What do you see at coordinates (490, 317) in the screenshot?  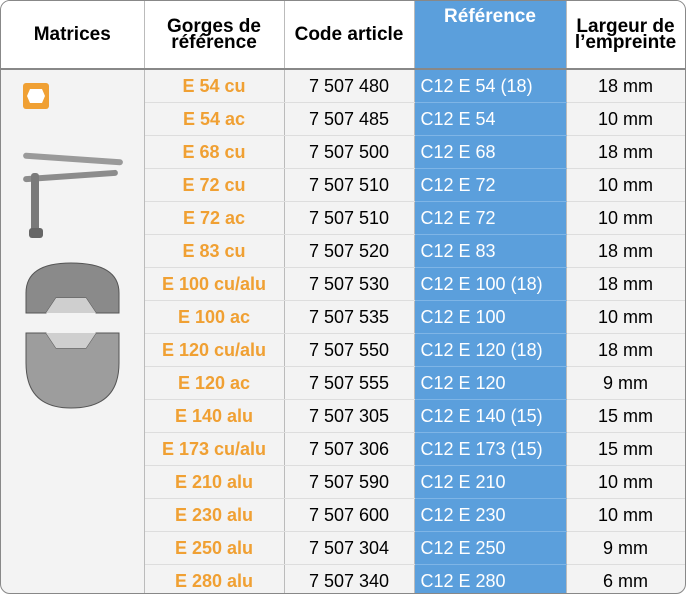 I see `reference-cell: C12 E 100` at bounding box center [490, 317].